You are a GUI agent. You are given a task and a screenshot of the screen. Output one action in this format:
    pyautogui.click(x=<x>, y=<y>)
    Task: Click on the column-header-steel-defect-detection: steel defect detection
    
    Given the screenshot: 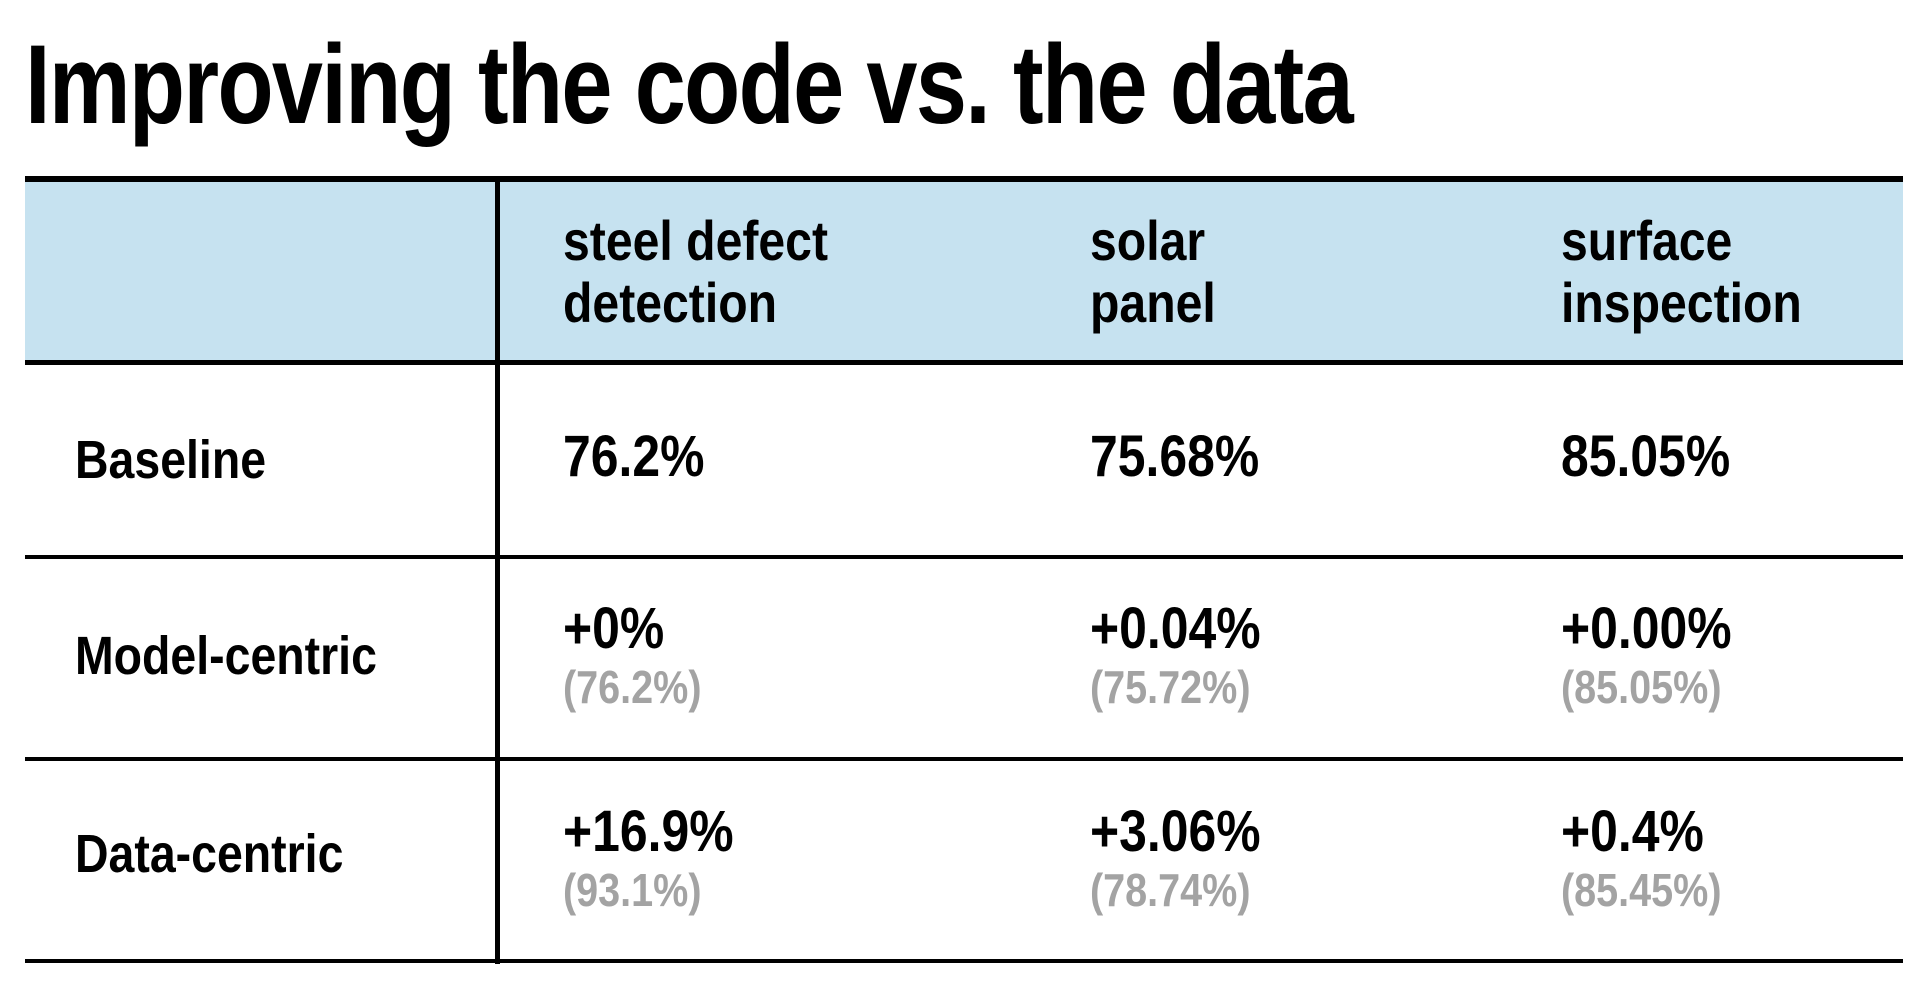 What is the action you would take?
    pyautogui.click(x=695, y=272)
    